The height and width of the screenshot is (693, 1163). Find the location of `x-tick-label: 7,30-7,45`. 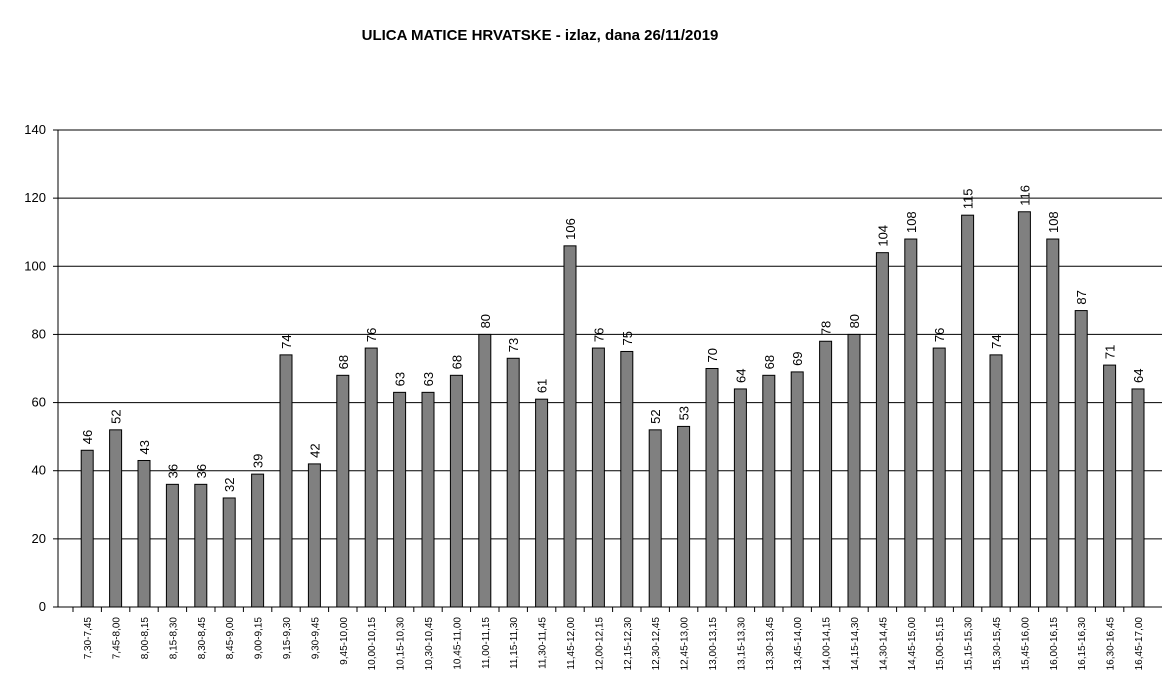

x-tick-label: 7,30-7,45 is located at coordinates (88, 638).